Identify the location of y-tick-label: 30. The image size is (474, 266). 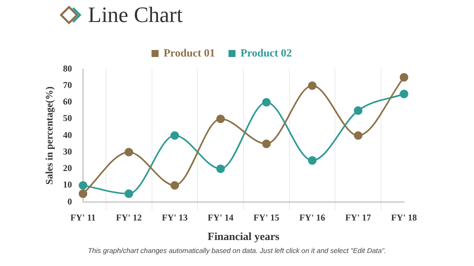
(67, 151).